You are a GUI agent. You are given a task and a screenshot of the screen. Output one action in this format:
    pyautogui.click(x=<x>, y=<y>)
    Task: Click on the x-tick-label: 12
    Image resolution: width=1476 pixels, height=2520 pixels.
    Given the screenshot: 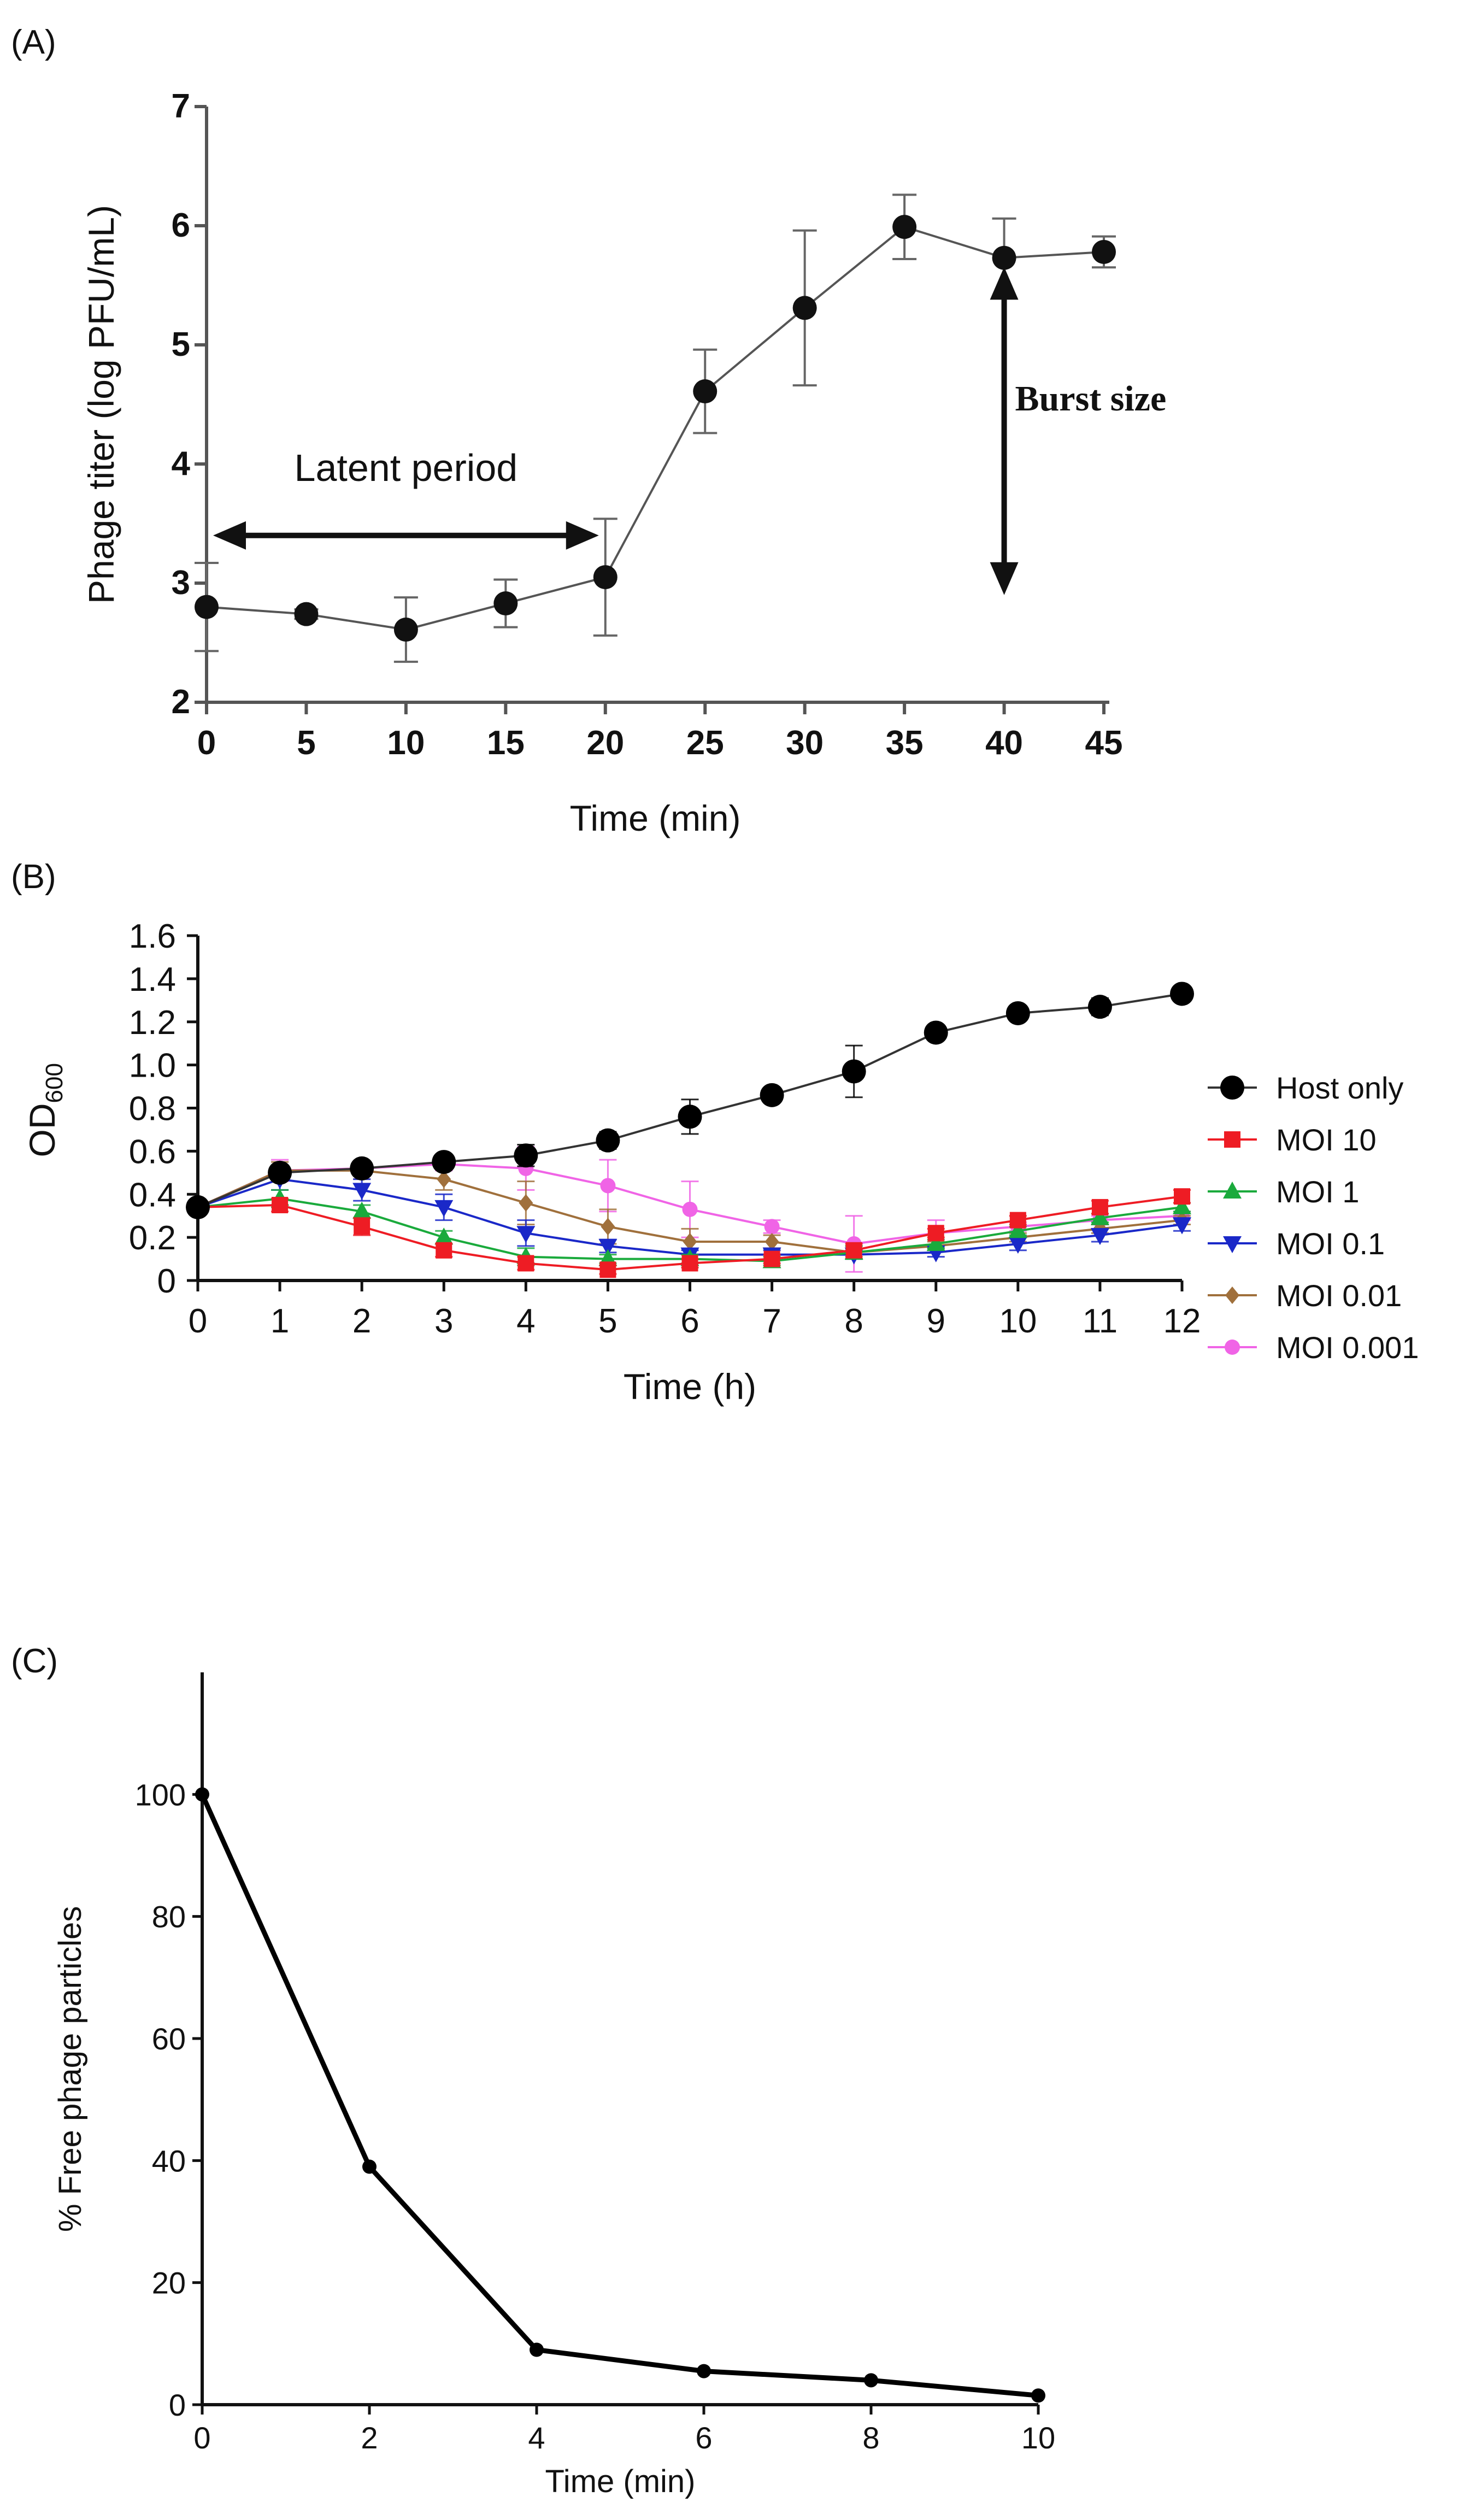 What is the action you would take?
    pyautogui.click(x=1182, y=1321)
    